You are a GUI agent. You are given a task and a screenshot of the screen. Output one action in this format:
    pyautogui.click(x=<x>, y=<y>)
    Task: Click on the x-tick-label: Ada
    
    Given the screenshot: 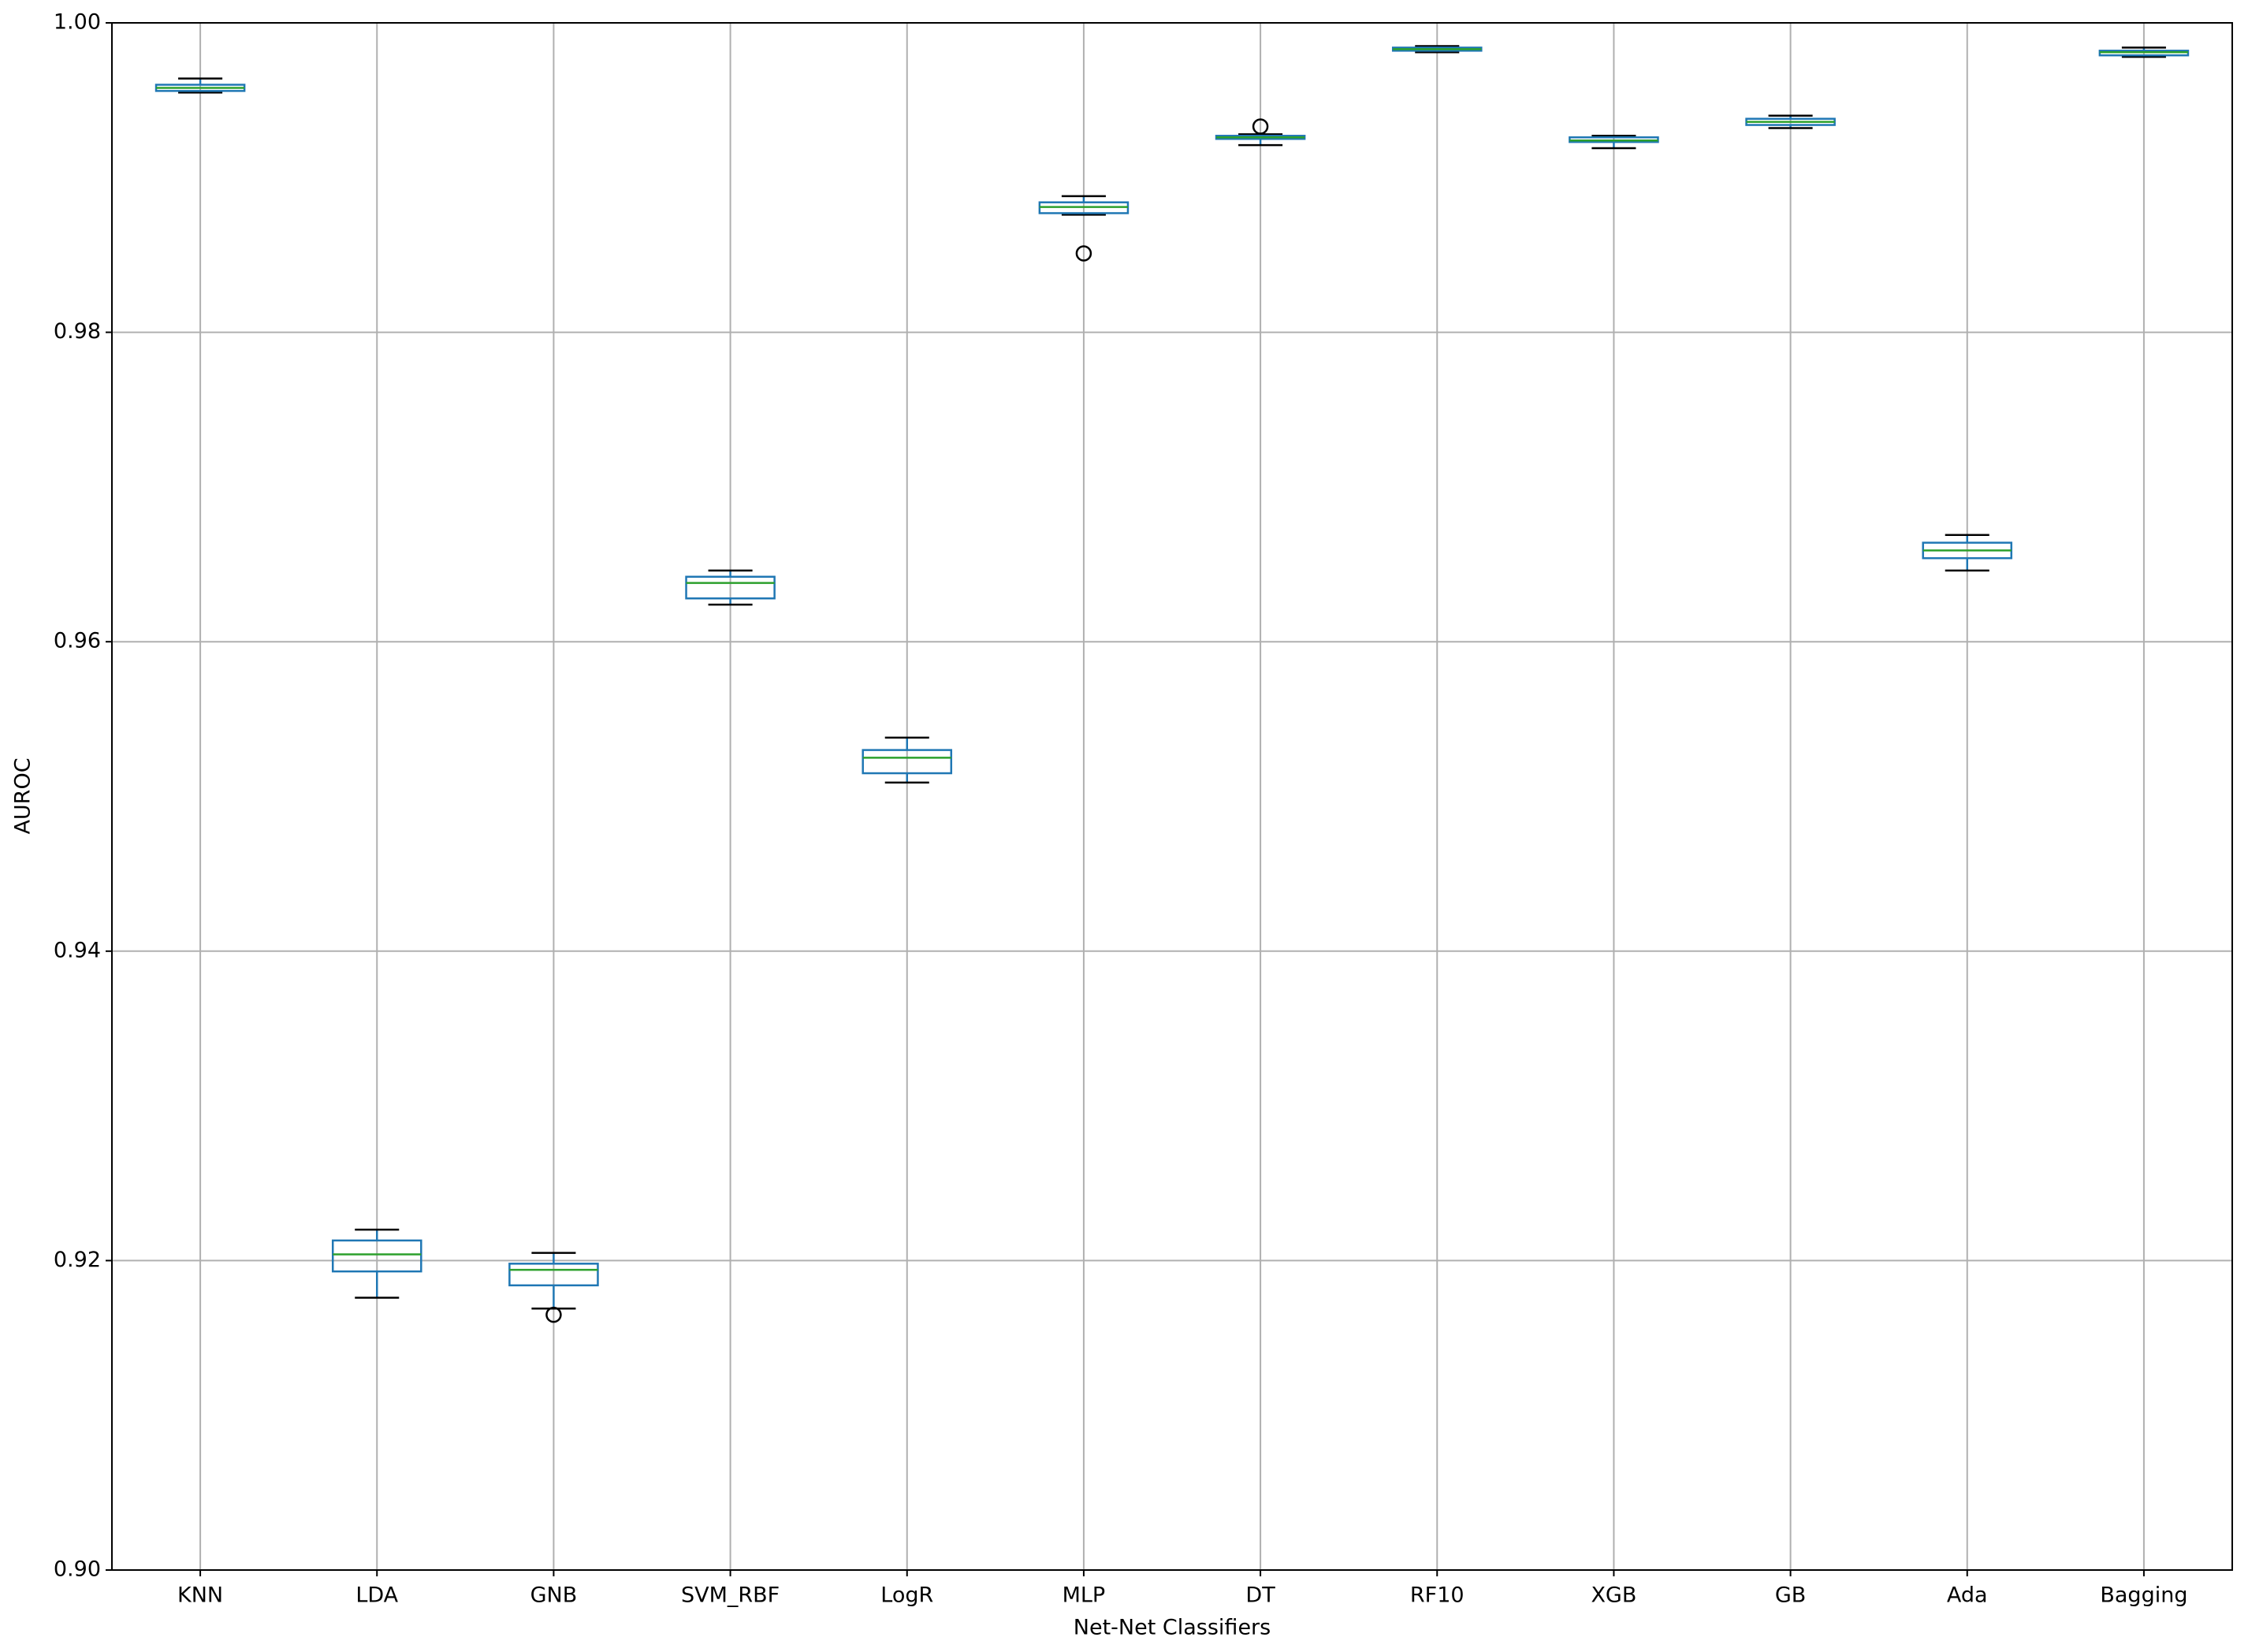 What is the action you would take?
    pyautogui.click(x=1967, y=1595)
    